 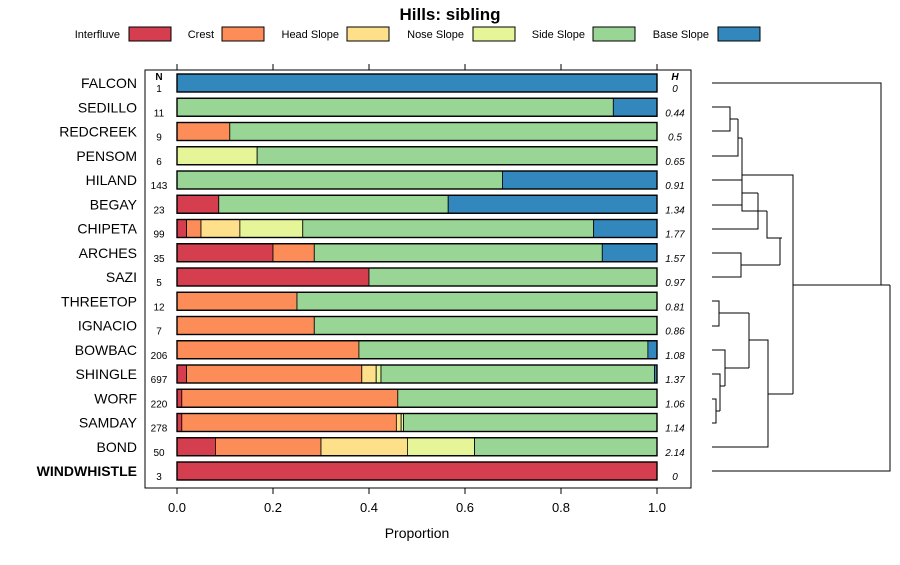 What do you see at coordinates (675, 210) in the screenshot?
I see `h-value-5: 1.34` at bounding box center [675, 210].